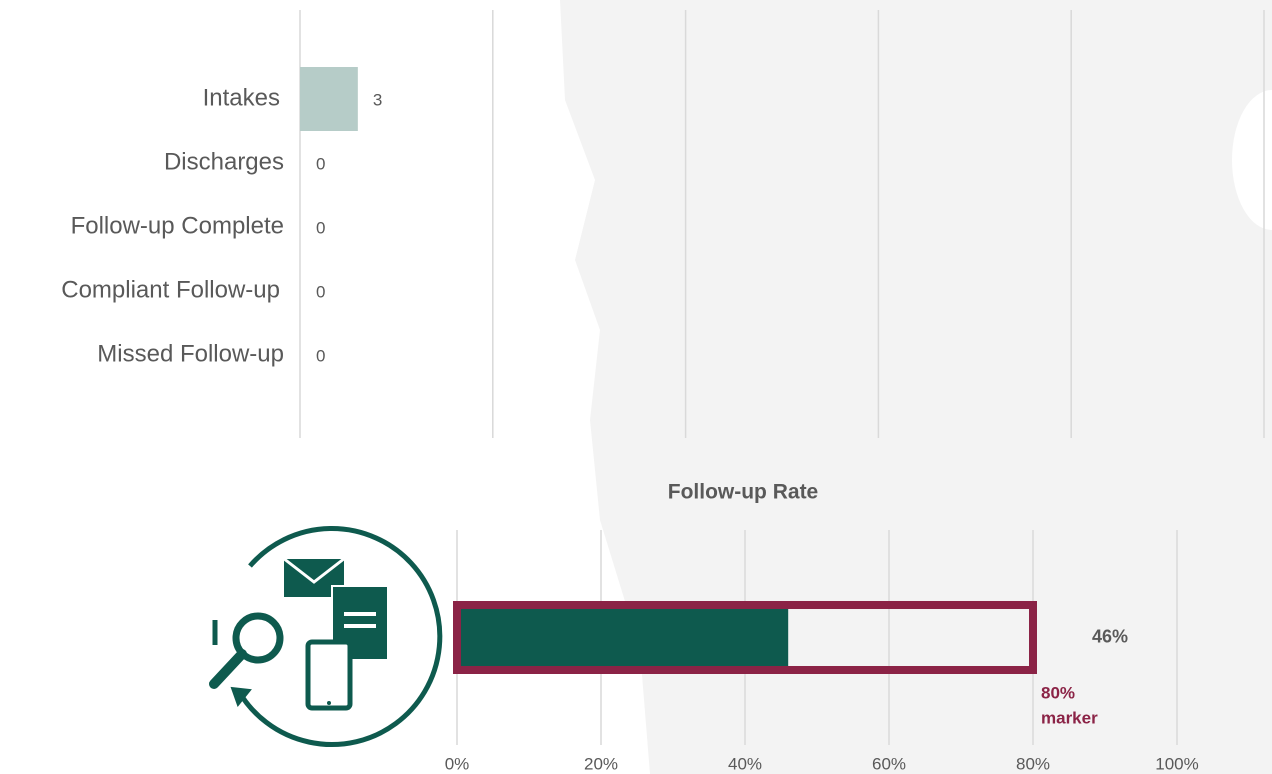  What do you see at coordinates (329, 99) in the screenshot?
I see `bar` at bounding box center [329, 99].